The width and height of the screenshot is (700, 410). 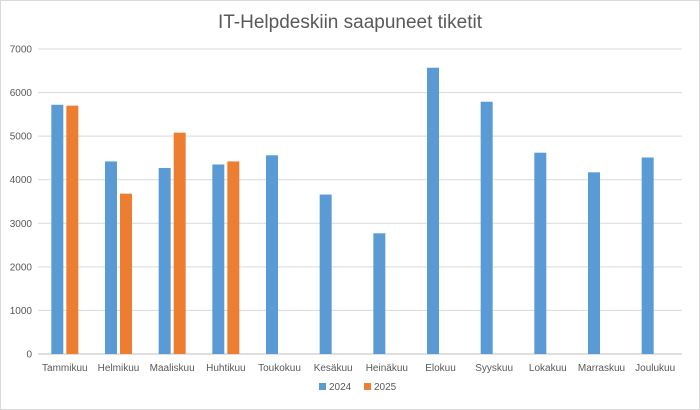 I want to click on x-tick-label: Maaliskuu, so click(x=172, y=368).